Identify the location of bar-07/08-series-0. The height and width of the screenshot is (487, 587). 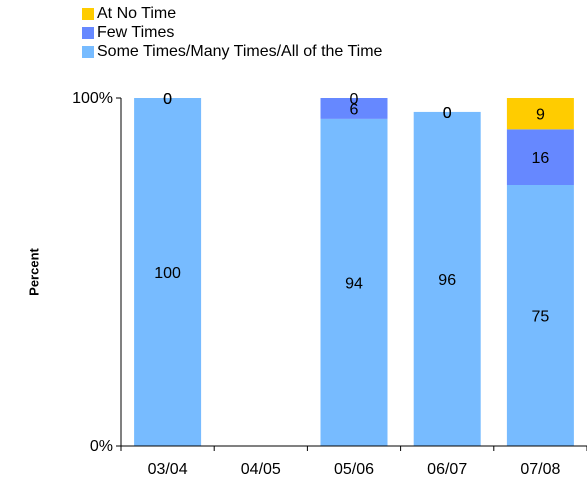
(540, 315).